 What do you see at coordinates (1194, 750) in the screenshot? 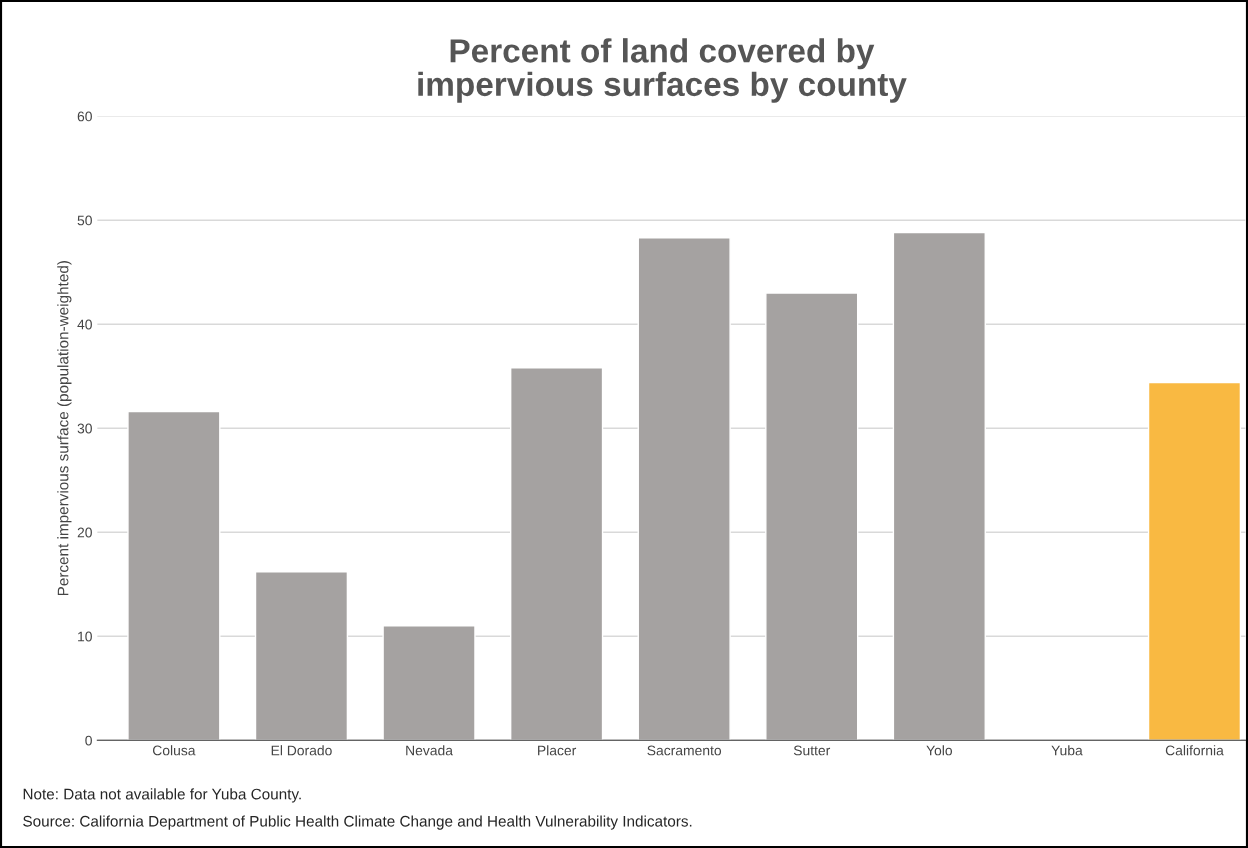
I see `x-tick-label: California` at bounding box center [1194, 750].